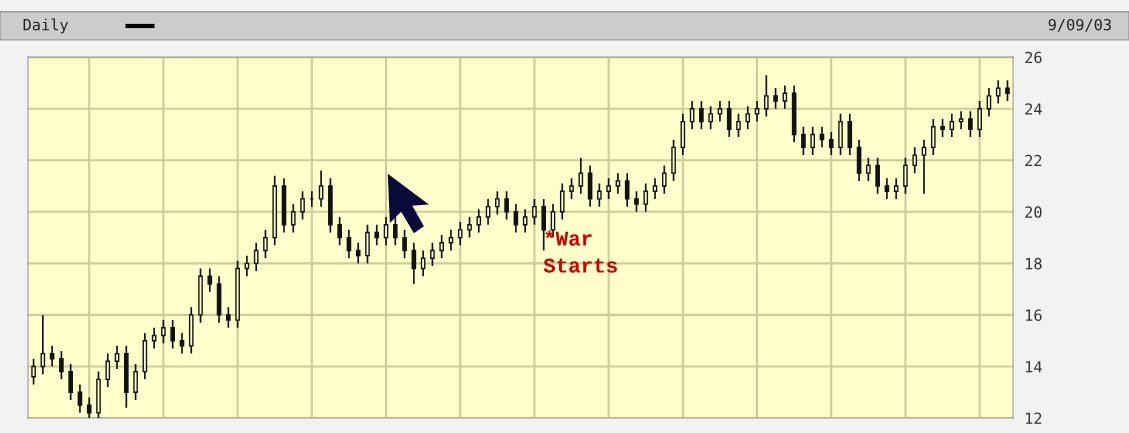 The image size is (1129, 433). What do you see at coordinates (1034, 367) in the screenshot?
I see `y-tick-label: 14` at bounding box center [1034, 367].